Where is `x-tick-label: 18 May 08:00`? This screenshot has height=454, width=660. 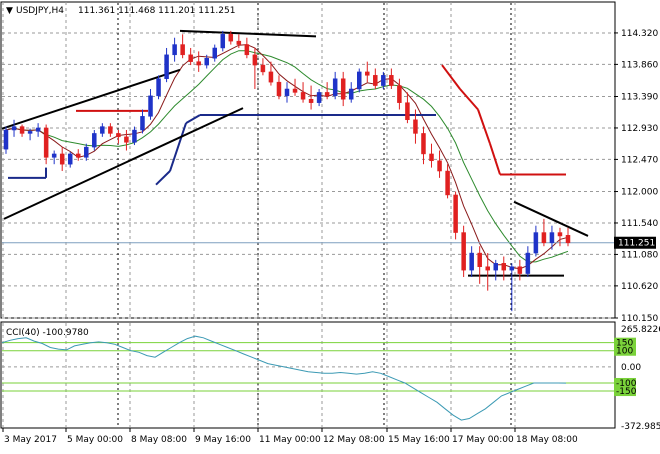
x-tick-label: 18 May 08:00 is located at coordinates (547, 440).